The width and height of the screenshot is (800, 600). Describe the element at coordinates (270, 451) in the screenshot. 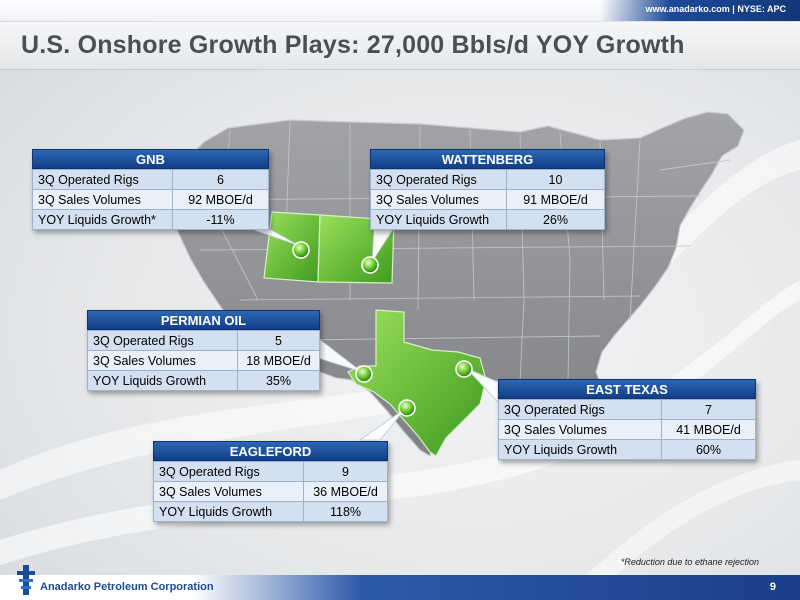

I see `play-card-title: EAGLEFORD` at that location.